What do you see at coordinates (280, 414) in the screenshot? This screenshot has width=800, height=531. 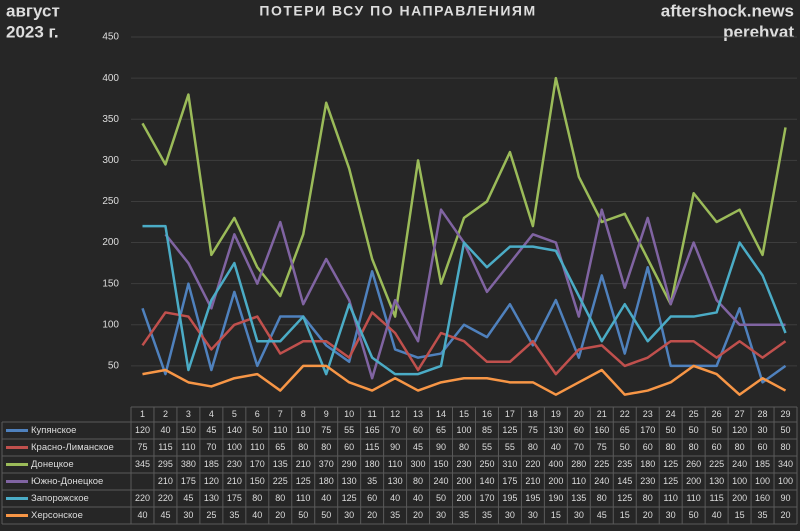 I see `x-tick-label: 7` at bounding box center [280, 414].